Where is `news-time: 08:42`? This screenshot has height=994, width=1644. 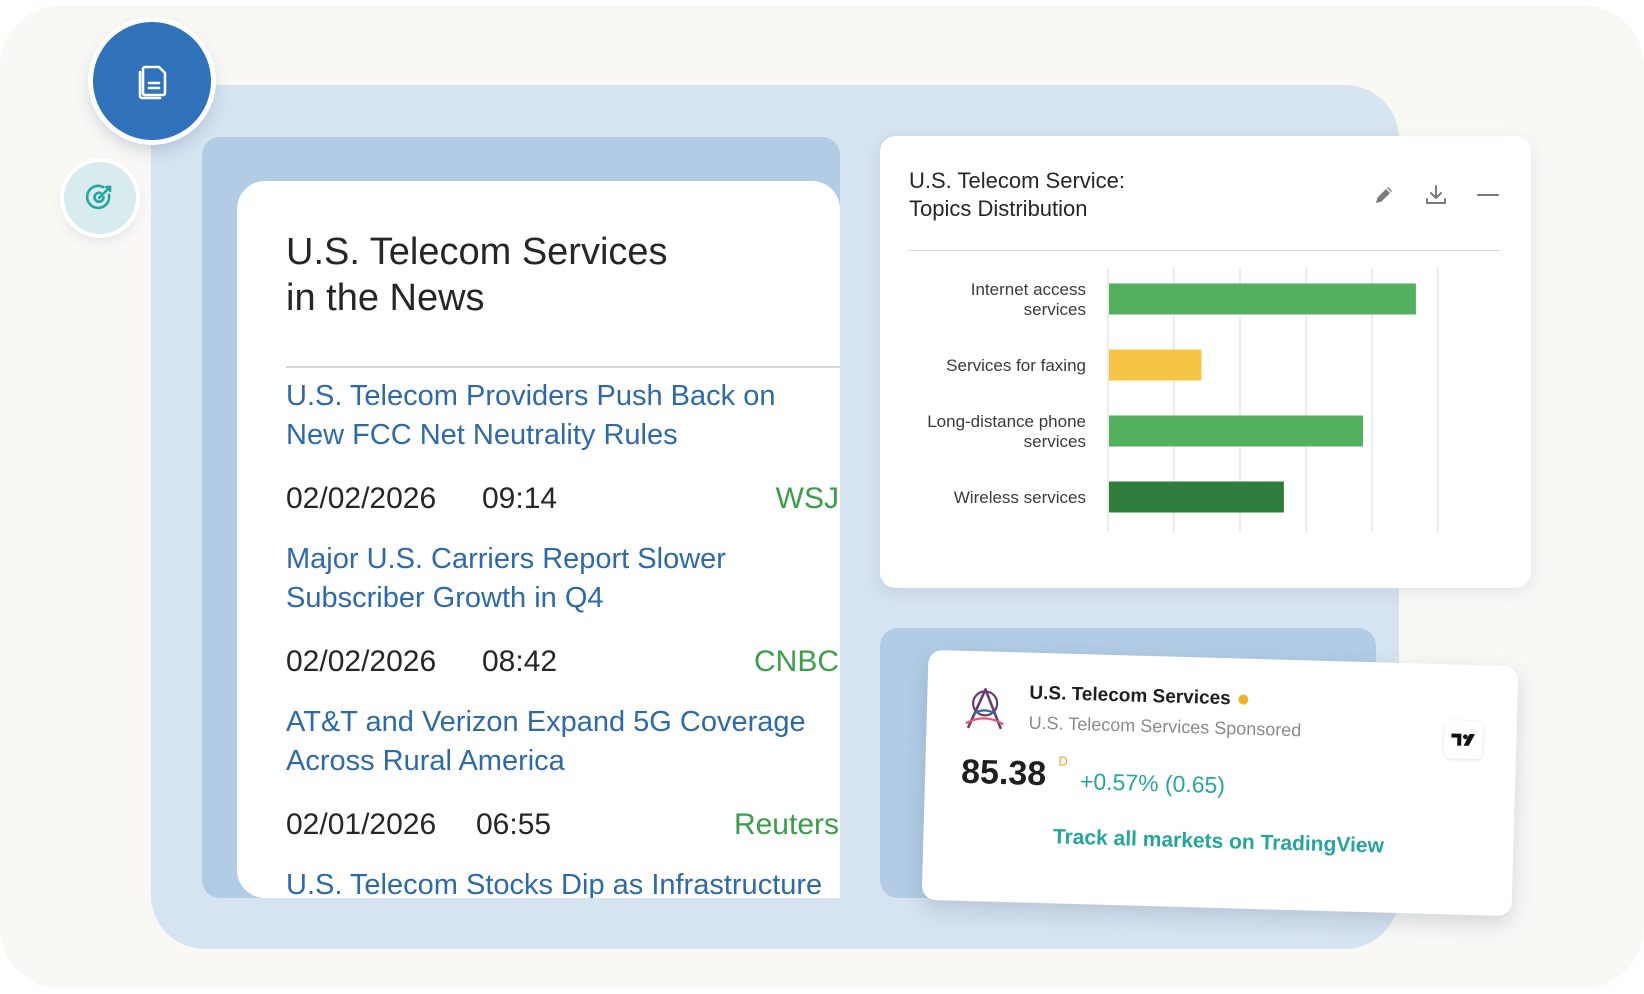
news-time: 08:42 is located at coordinates (520, 661).